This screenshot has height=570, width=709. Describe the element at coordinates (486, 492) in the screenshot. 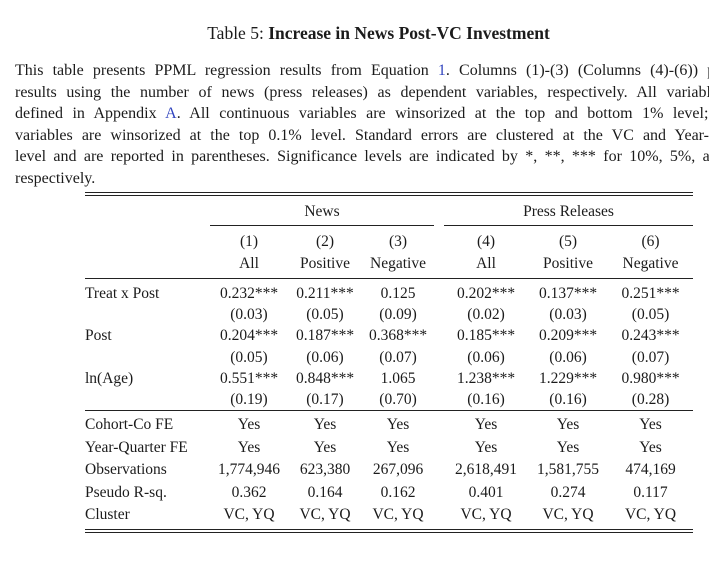

I see `stat-cell: 0.401` at that location.